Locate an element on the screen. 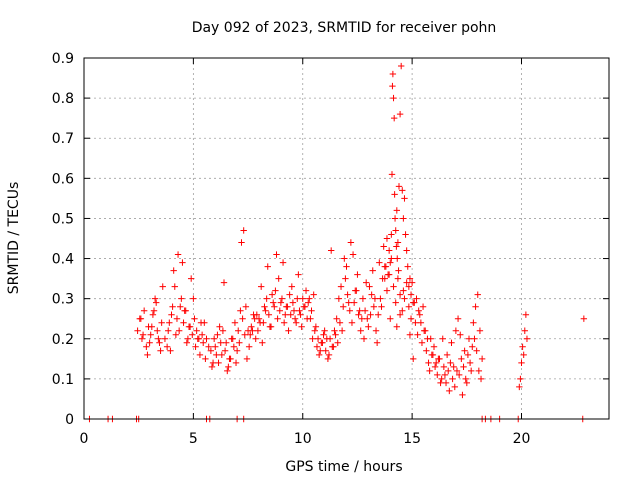  x-tick-label: 5 is located at coordinates (193, 439).